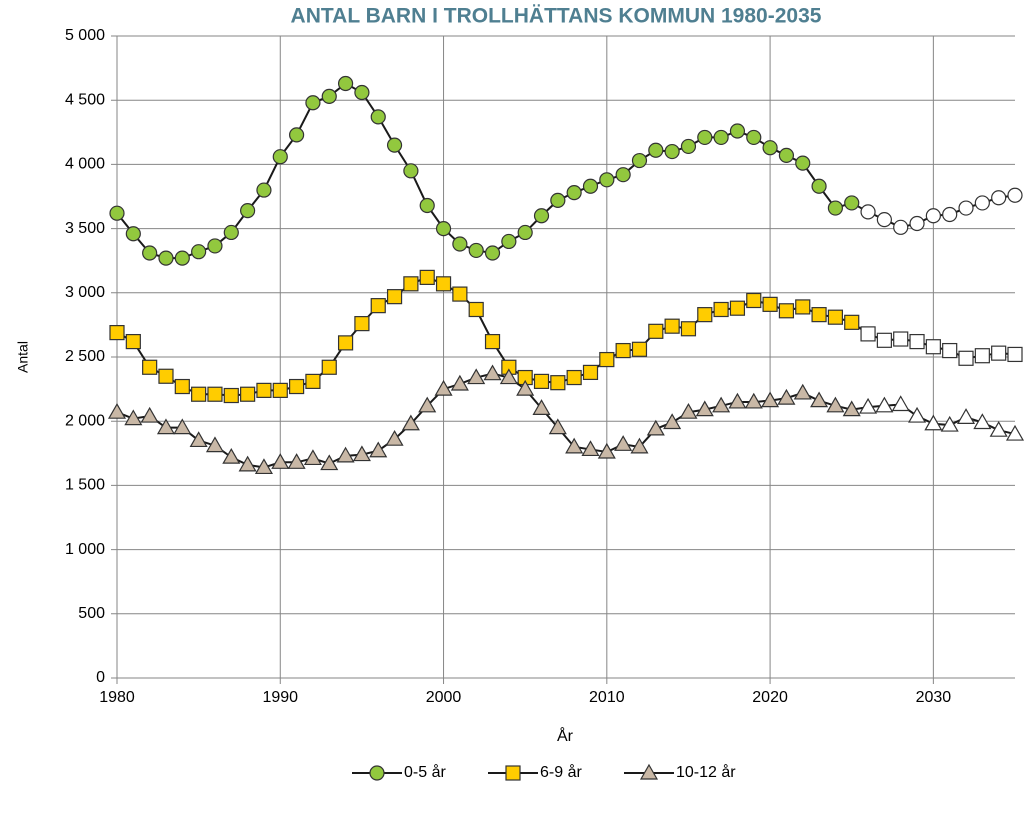  Describe the element at coordinates (100, 677) in the screenshot. I see `y-tick-label: 0` at that location.